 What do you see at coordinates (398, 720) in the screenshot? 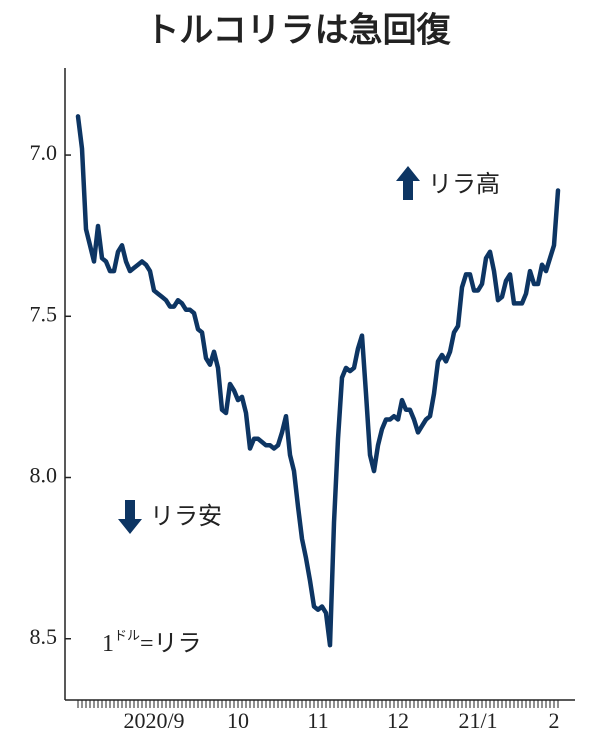
I see `x-tick-label: 12` at bounding box center [398, 720].